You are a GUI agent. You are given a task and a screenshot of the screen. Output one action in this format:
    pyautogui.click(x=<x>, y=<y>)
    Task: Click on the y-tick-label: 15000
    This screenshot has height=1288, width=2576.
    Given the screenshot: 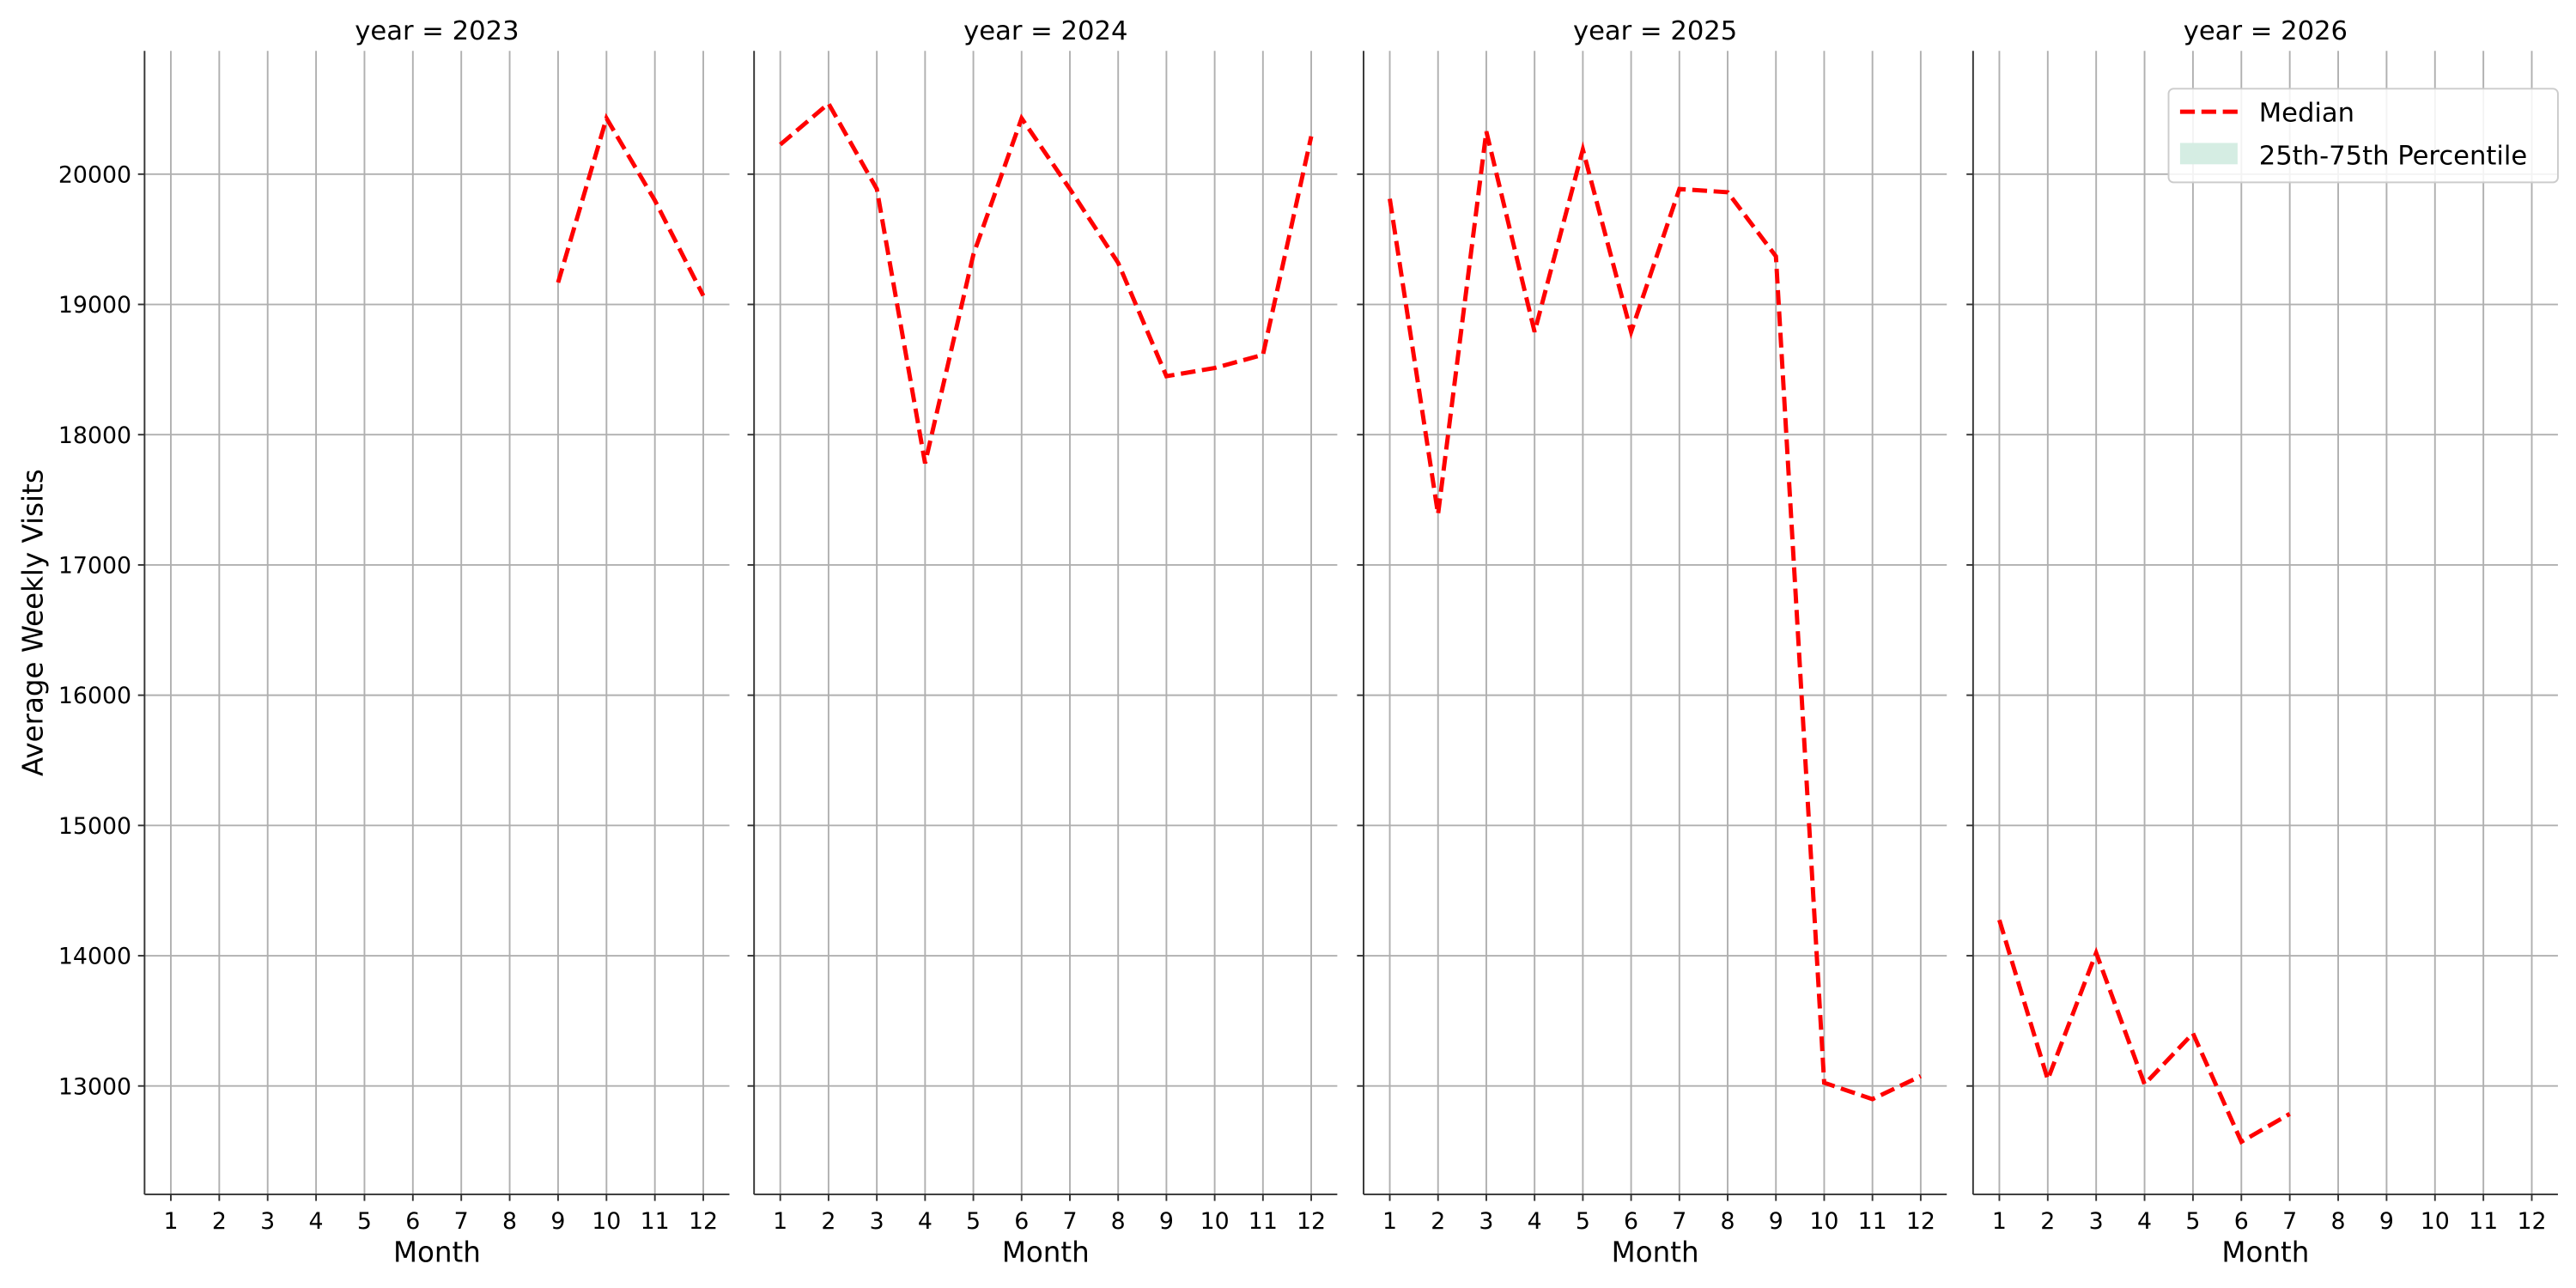 What is the action you would take?
    pyautogui.click(x=94, y=826)
    